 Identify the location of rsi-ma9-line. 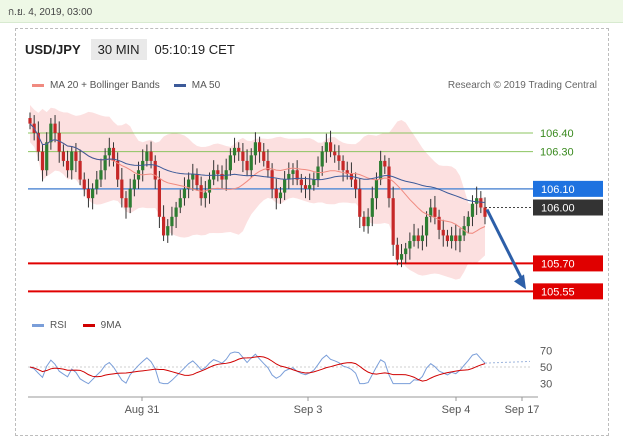
(257, 368).